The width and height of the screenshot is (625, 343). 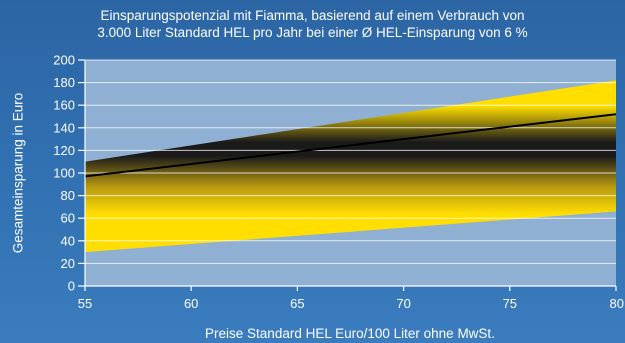 What do you see at coordinates (68, 195) in the screenshot?
I see `y-tick-label-80: 80` at bounding box center [68, 195].